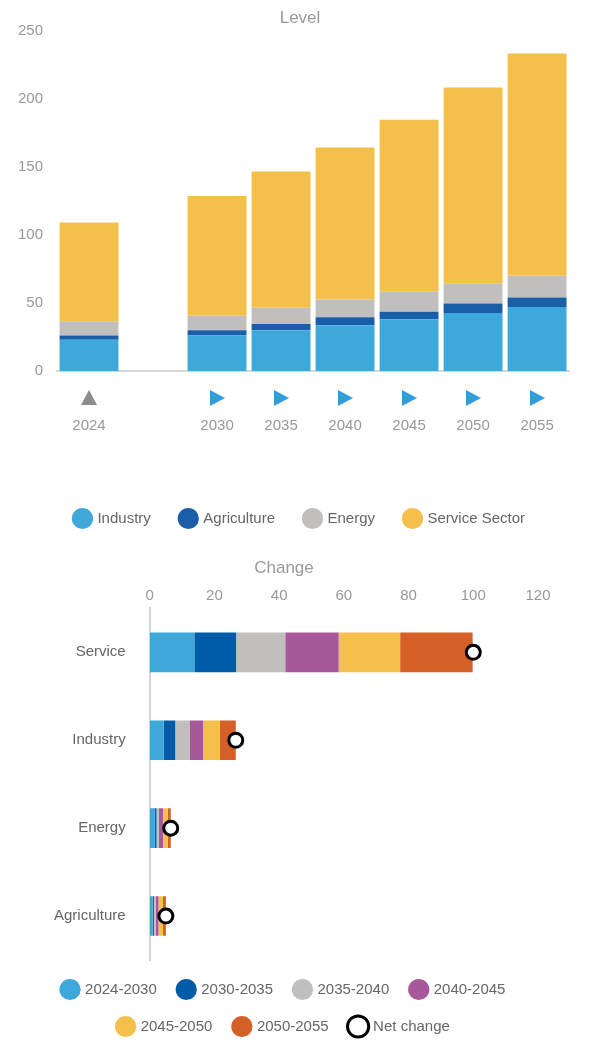  I want to click on legend-label: 2045-2050, so click(176, 1025).